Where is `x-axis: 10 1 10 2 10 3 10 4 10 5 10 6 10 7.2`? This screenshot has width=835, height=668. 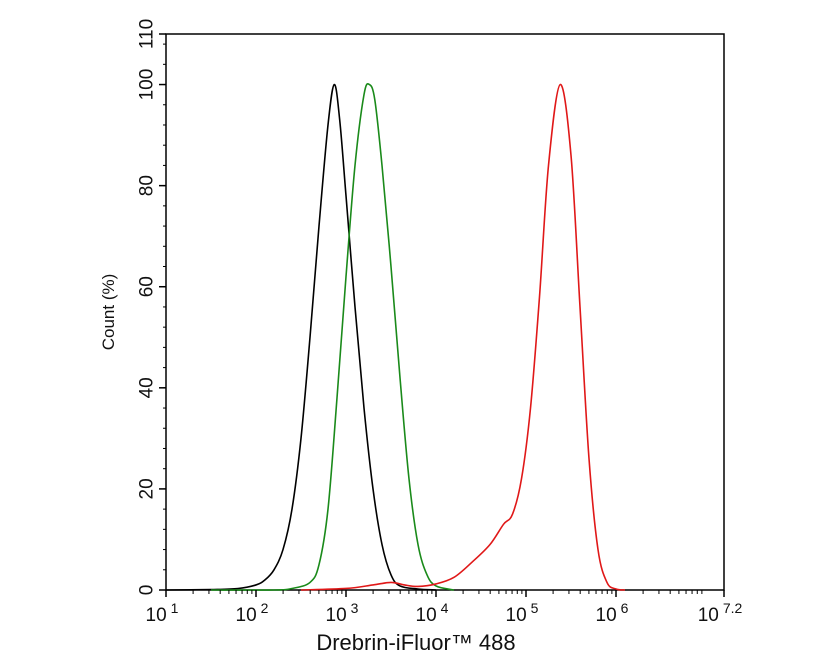 x-axis: 10 1 10 2 10 3 10 4 10 5 10 6 10 7.2 is located at coordinates (444, 608).